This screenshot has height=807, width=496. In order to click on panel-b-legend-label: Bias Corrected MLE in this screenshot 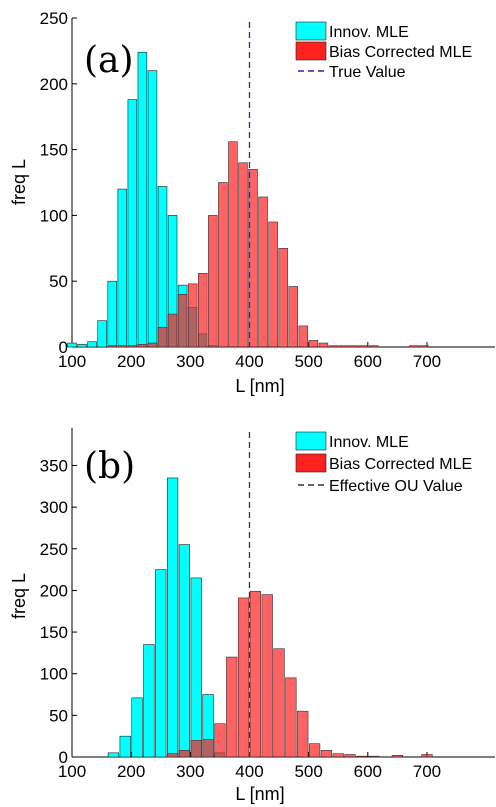, I will do `click(400, 464)`.